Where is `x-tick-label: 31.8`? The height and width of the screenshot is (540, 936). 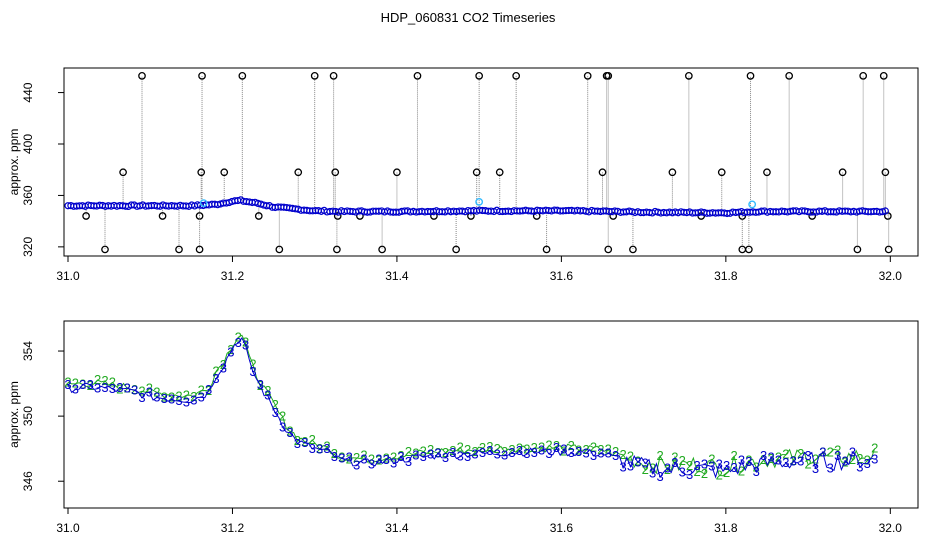 x-tick-label: 31.8 is located at coordinates (726, 276).